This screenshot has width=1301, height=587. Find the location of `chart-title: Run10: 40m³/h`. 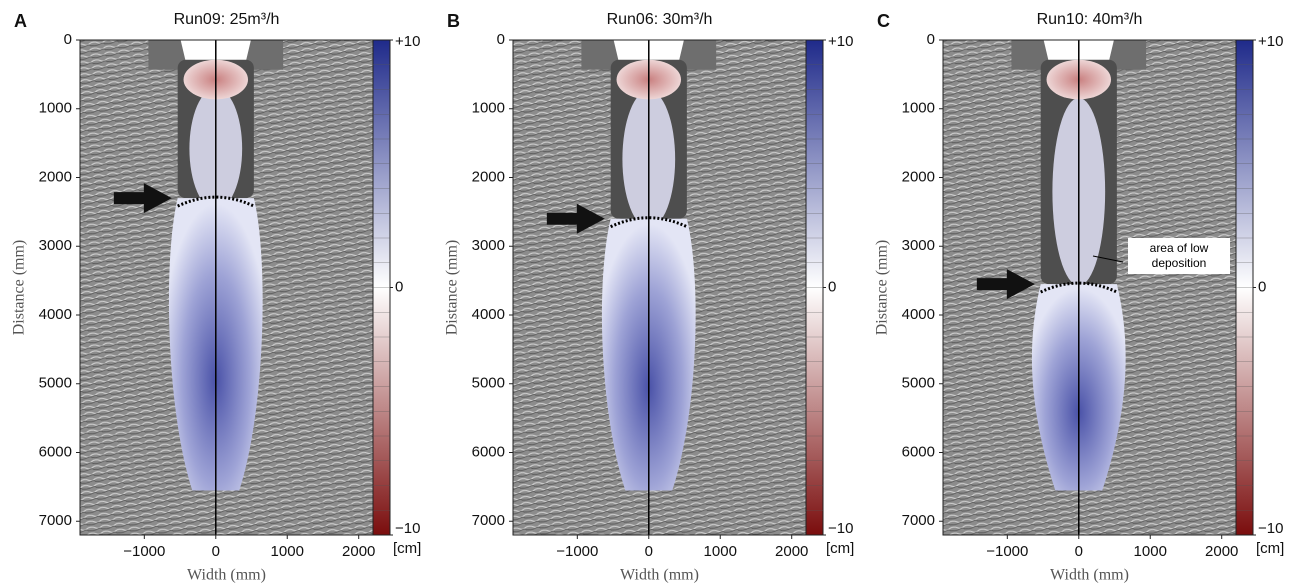

chart-title: Run10: 40m³/h is located at coordinates (1090, 19).